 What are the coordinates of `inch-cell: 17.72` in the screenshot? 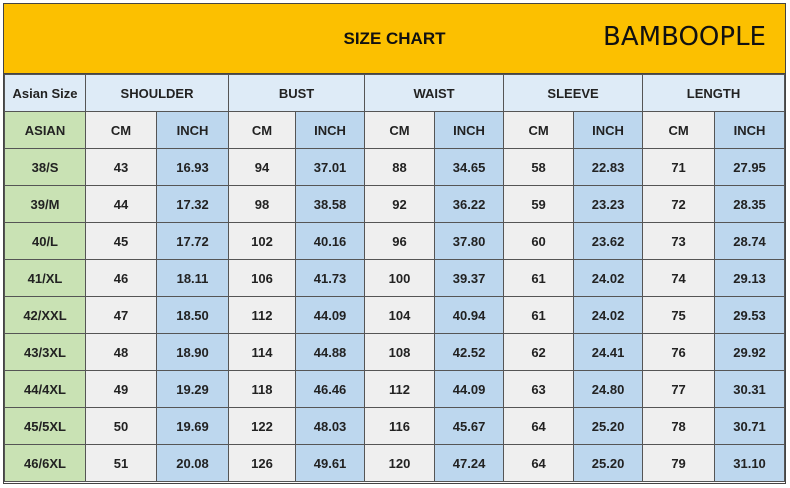 It's located at (192, 241).